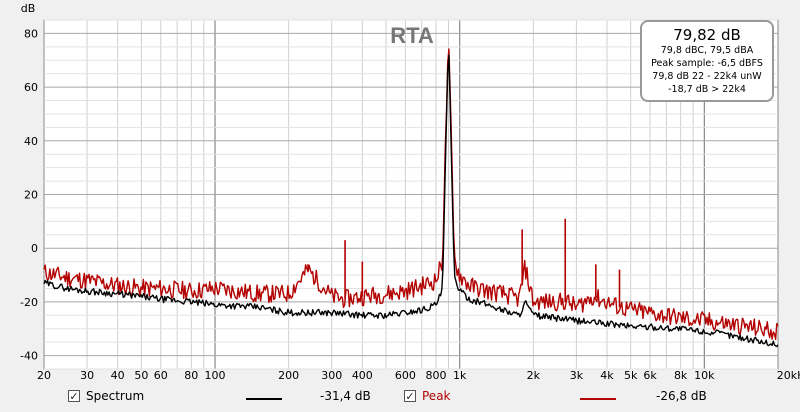 The image size is (800, 412). What do you see at coordinates (141, 375) in the screenshot?
I see `x-tick-label: 50` at bounding box center [141, 375].